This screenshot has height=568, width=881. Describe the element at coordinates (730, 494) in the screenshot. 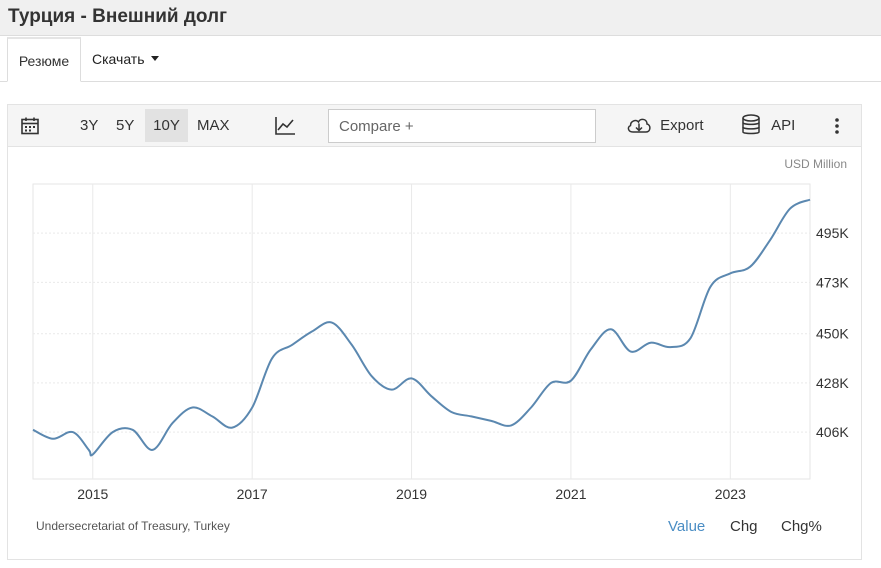

I see `x-tick-label: 2023` at that location.